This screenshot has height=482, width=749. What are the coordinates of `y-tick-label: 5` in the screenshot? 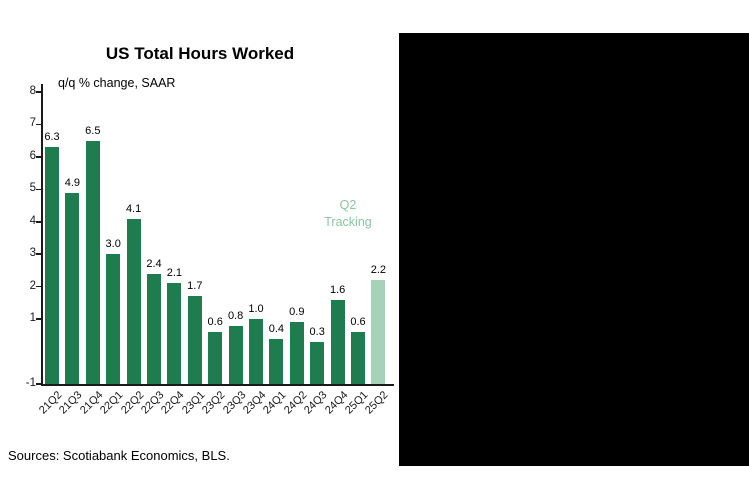 It's located at (32, 188).